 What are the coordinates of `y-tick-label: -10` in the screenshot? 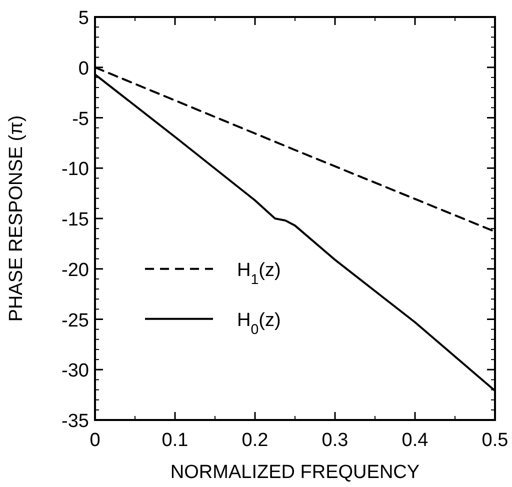 It's located at (75, 169).